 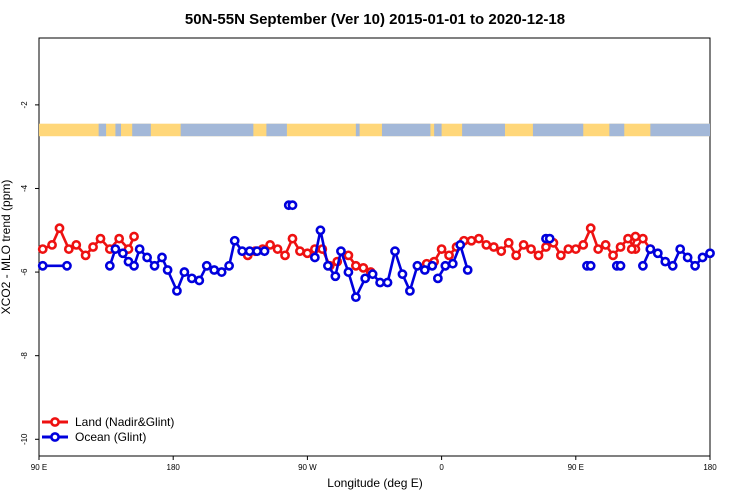 What do you see at coordinates (441, 467) in the screenshot?
I see `x-tick-label: 0` at bounding box center [441, 467].